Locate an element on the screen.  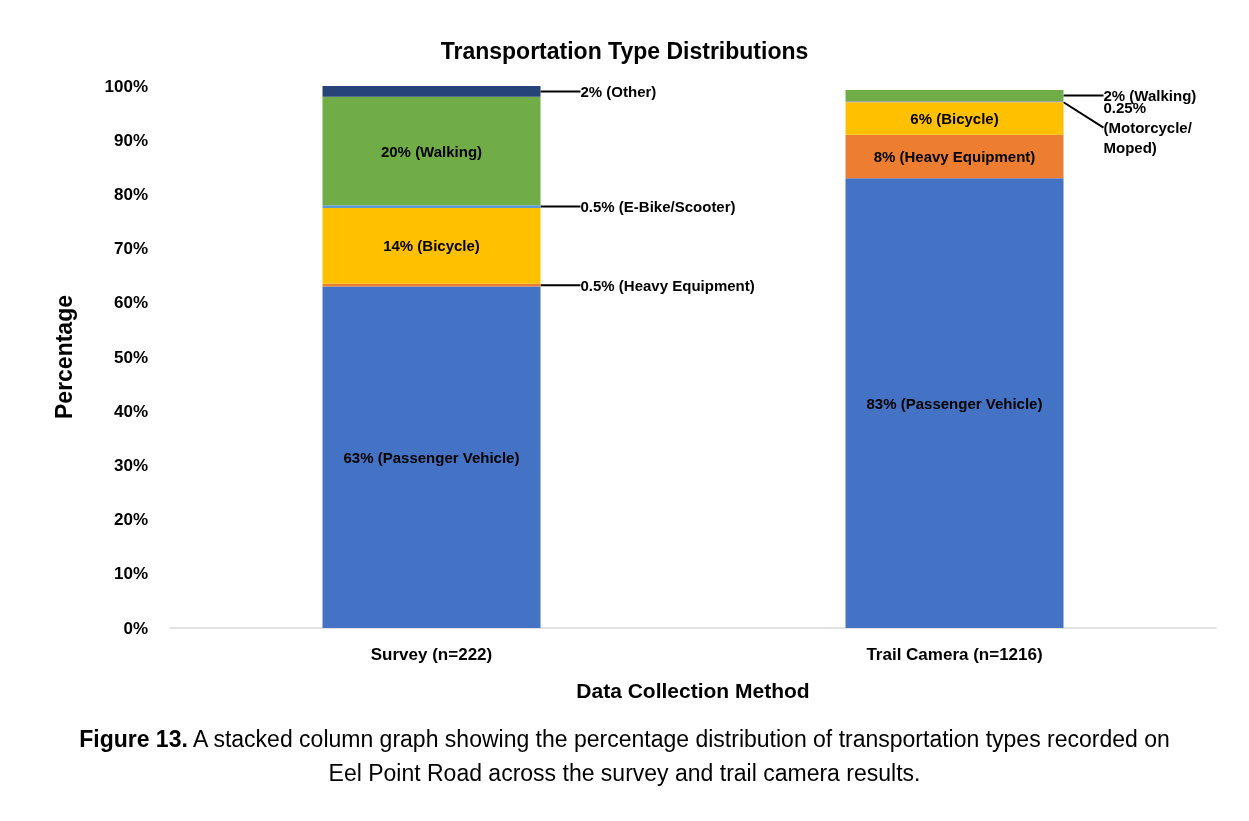
data-label: 14% (Bicycle) is located at coordinates (431, 246).